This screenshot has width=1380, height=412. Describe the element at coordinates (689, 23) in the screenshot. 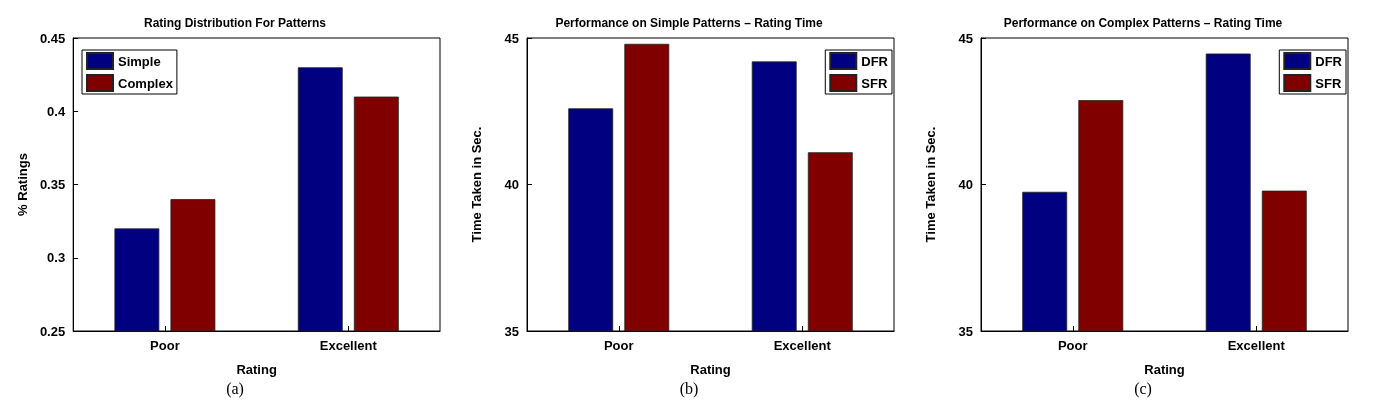

I see `chart-title: Performance on Simple Patterns – Rating Time` at that location.